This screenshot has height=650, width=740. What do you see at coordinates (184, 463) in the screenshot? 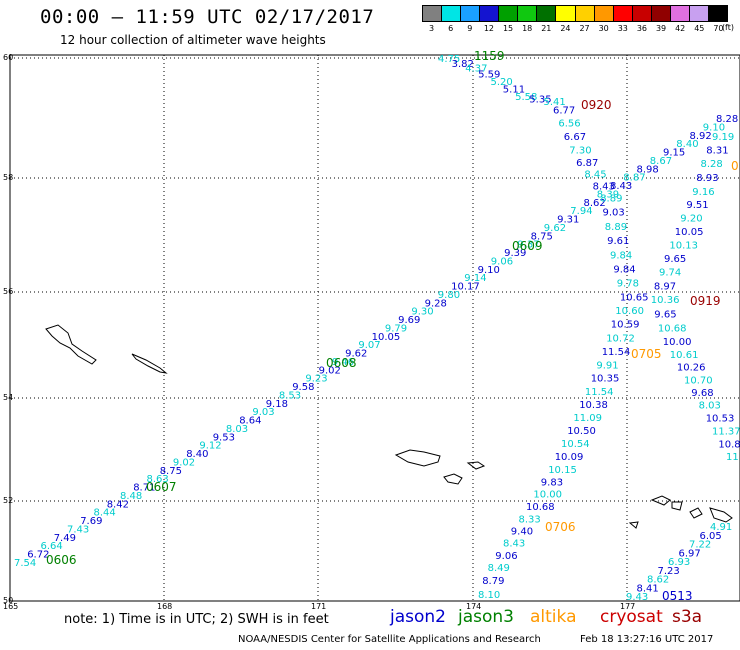
I see `swh-sw-ne-label: 9.02` at bounding box center [184, 463].